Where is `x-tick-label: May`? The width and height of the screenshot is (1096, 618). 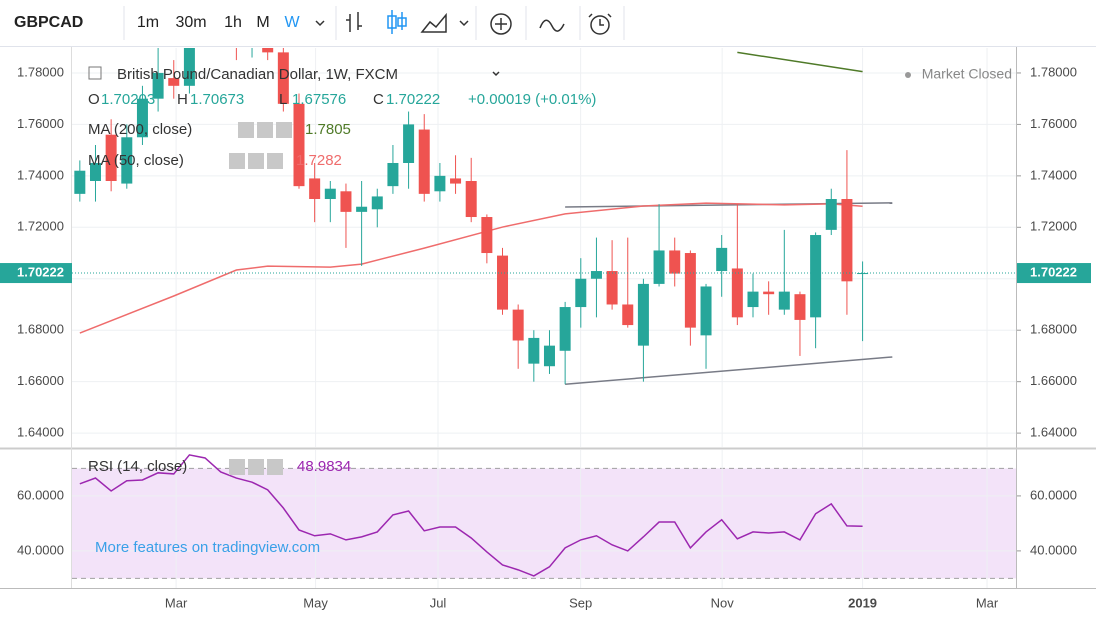 x-tick-label: May is located at coordinates (315, 602).